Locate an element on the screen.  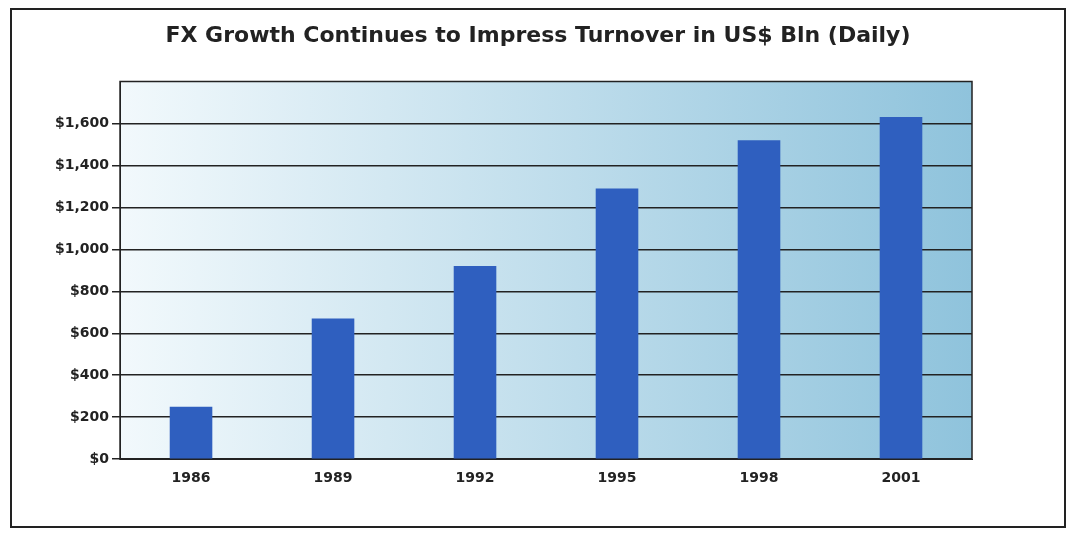
x-tick-label: 1995 is located at coordinates (617, 477).